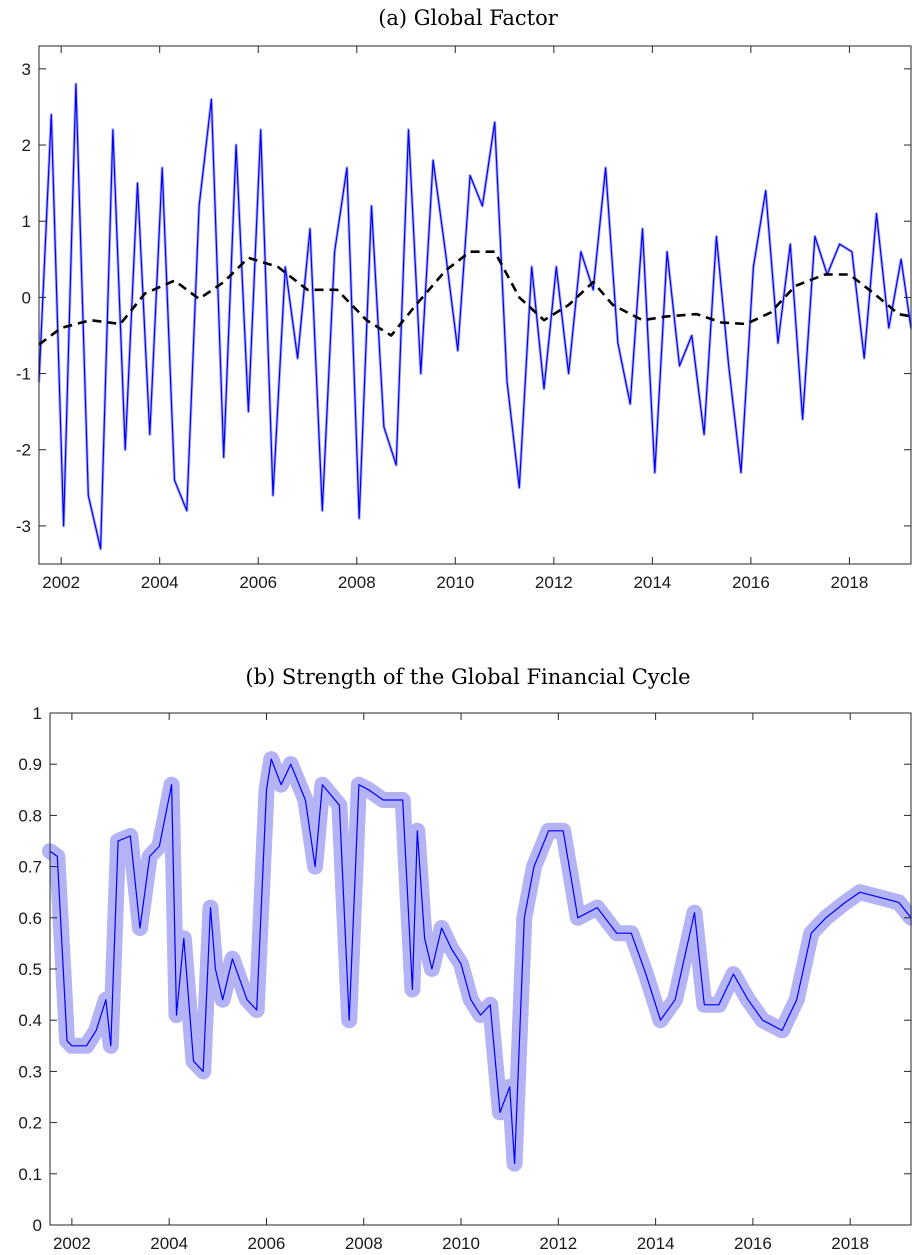  What do you see at coordinates (72, 1243) in the screenshot?
I see `strength-x-tick-label: 2002` at bounding box center [72, 1243].